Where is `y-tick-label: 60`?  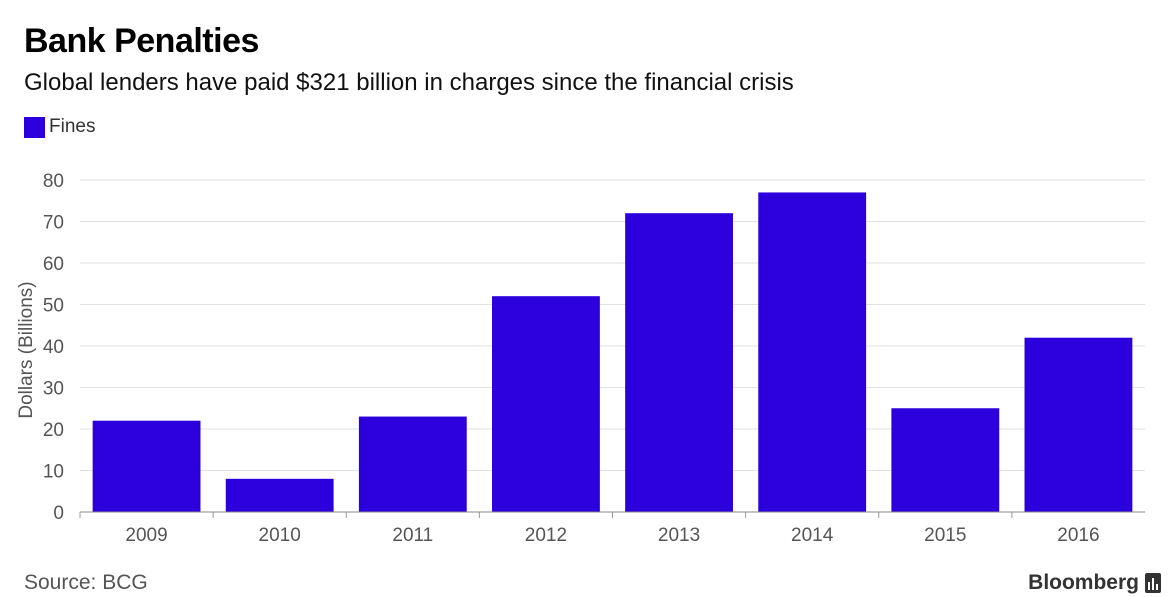 y-tick-label: 60 is located at coordinates (53, 264).